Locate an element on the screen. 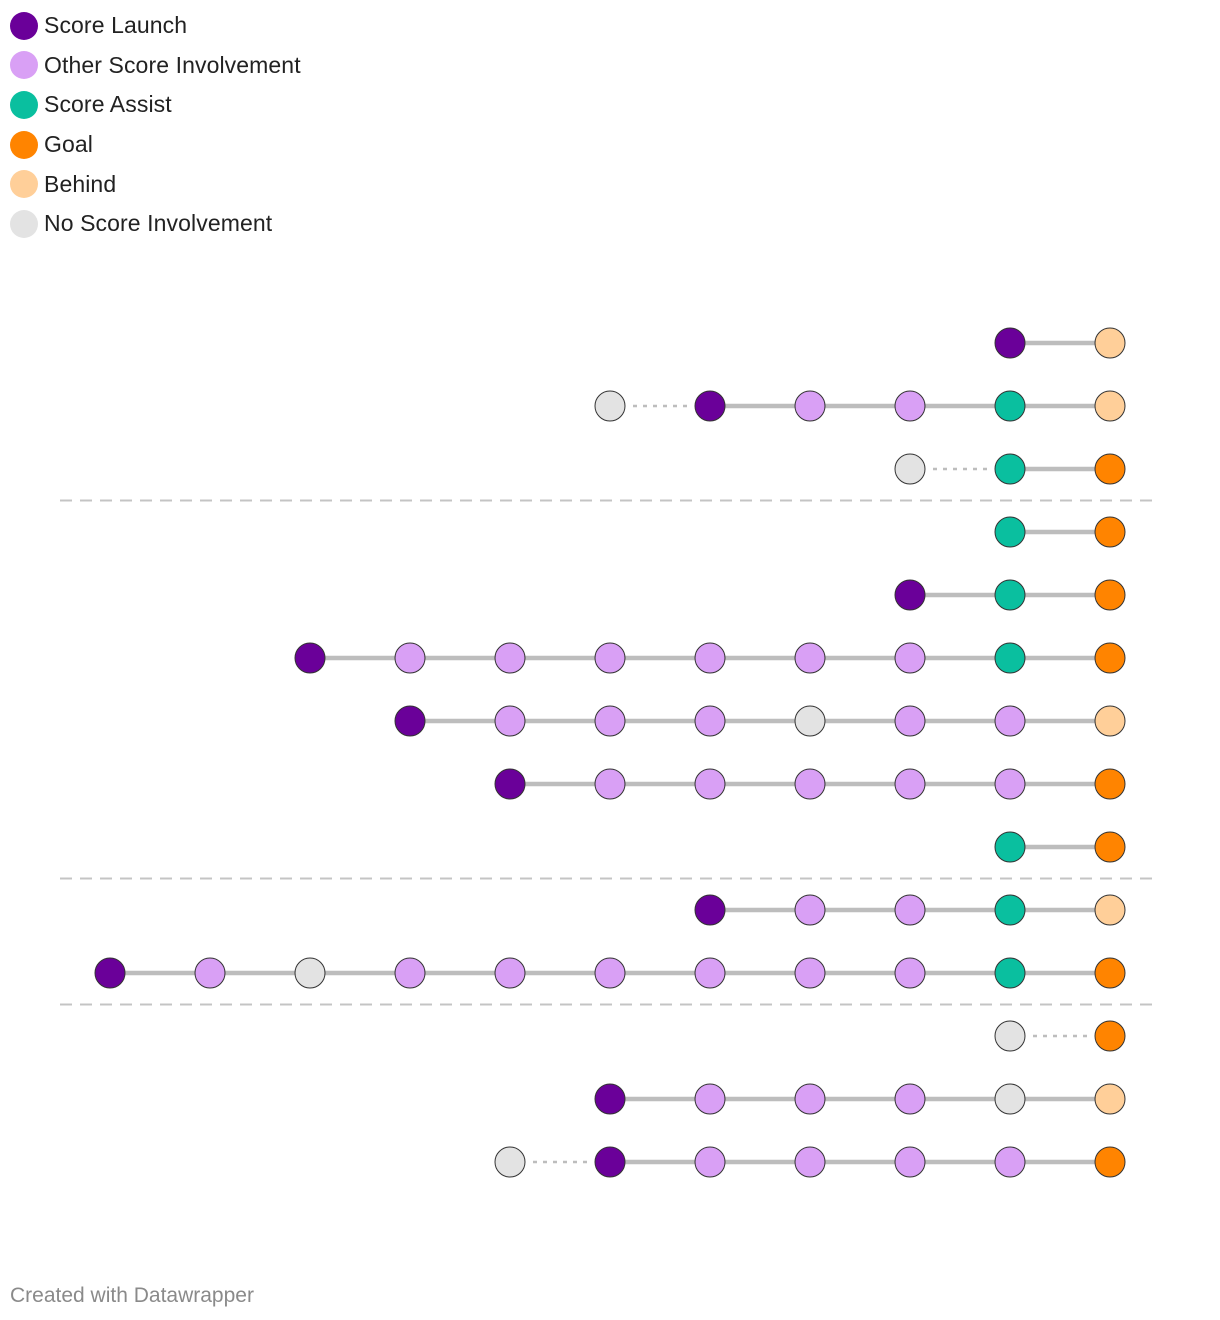  legend-item-other-score-involvement: Other Score Involvement is located at coordinates (155, 66).